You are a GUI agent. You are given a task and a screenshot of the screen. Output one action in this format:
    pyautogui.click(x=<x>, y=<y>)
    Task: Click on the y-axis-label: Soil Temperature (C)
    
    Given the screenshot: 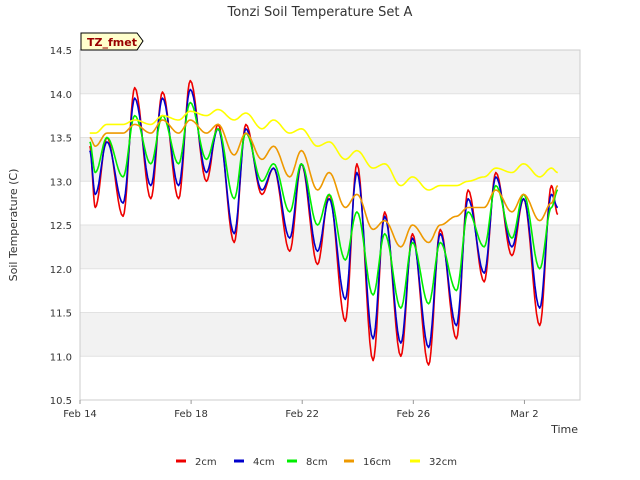 What is the action you would take?
    pyautogui.click(x=13, y=225)
    